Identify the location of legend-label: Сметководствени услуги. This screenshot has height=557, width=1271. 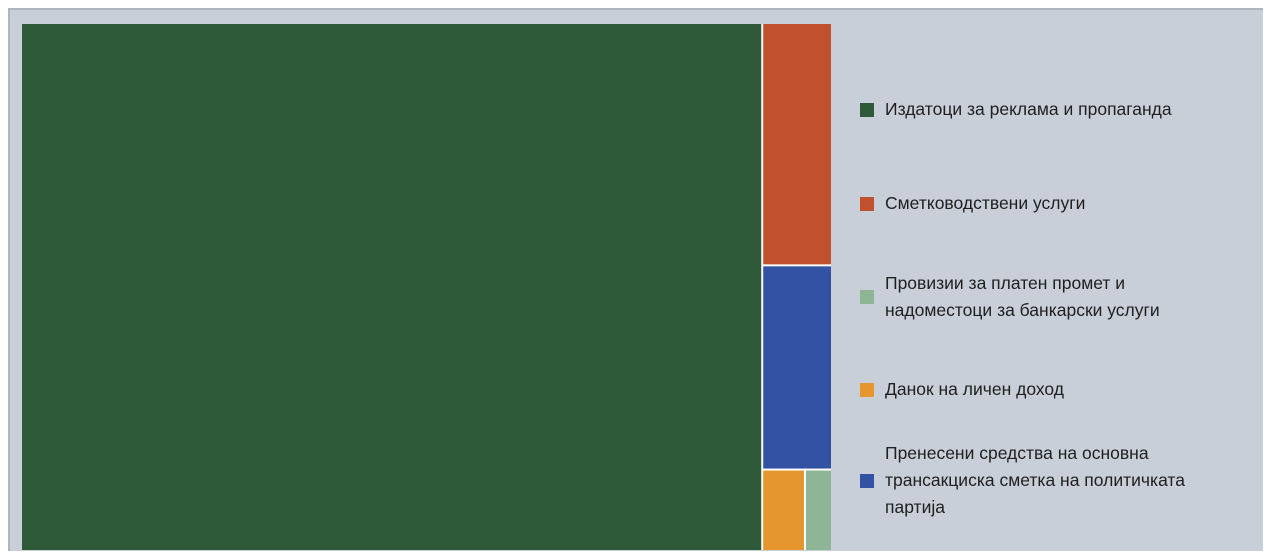
(985, 203).